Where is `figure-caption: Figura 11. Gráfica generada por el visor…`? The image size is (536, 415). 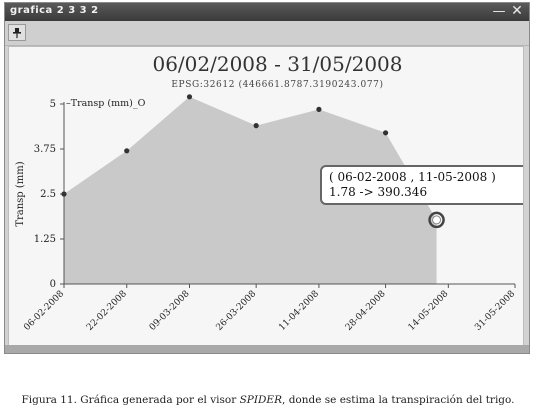 figure-caption: Figura 11. Gráfica generada por el visor… is located at coordinates (268, 400).